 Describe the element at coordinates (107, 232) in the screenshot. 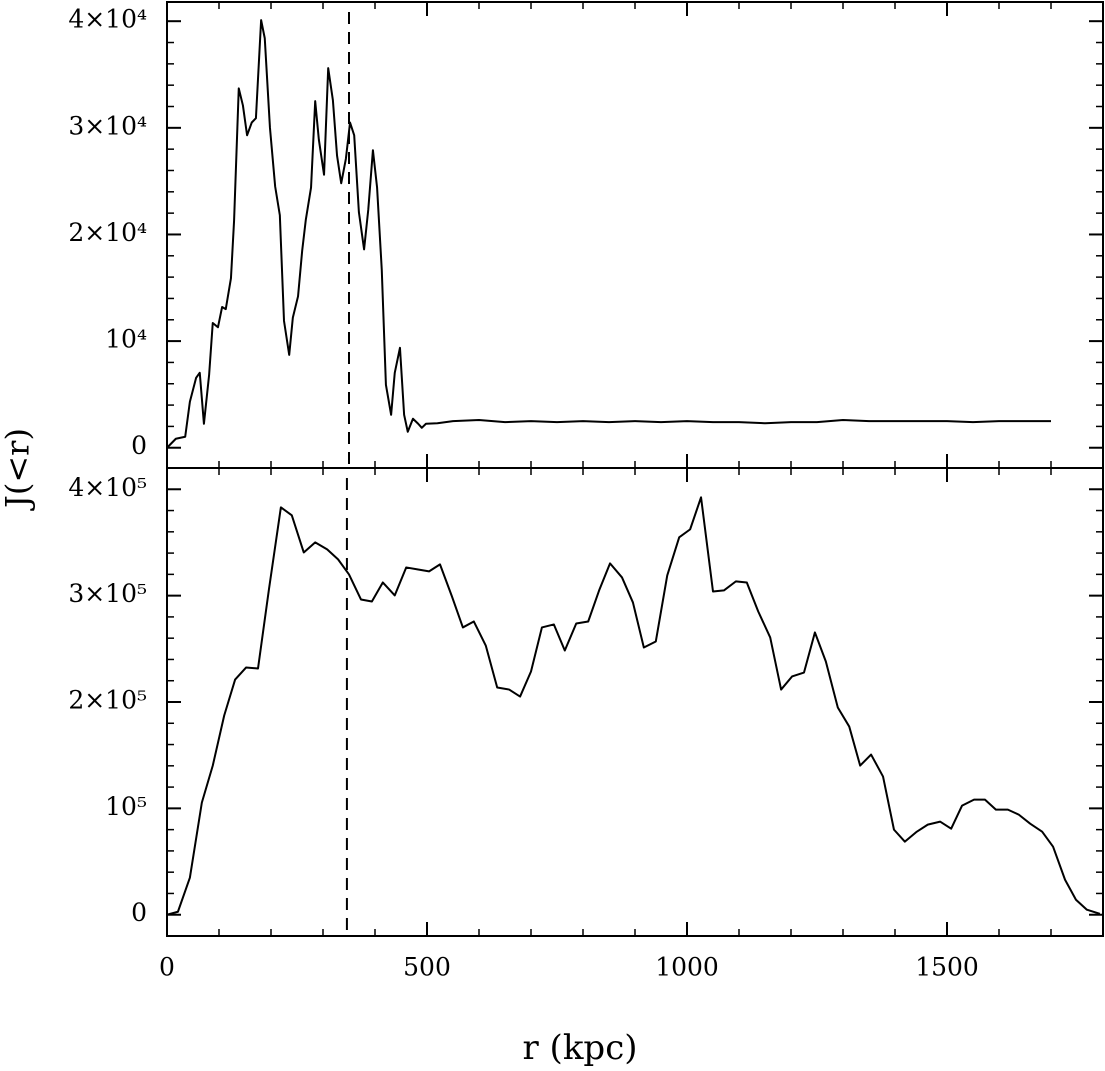

I see `y-tick-label: 2×10⁴` at that location.